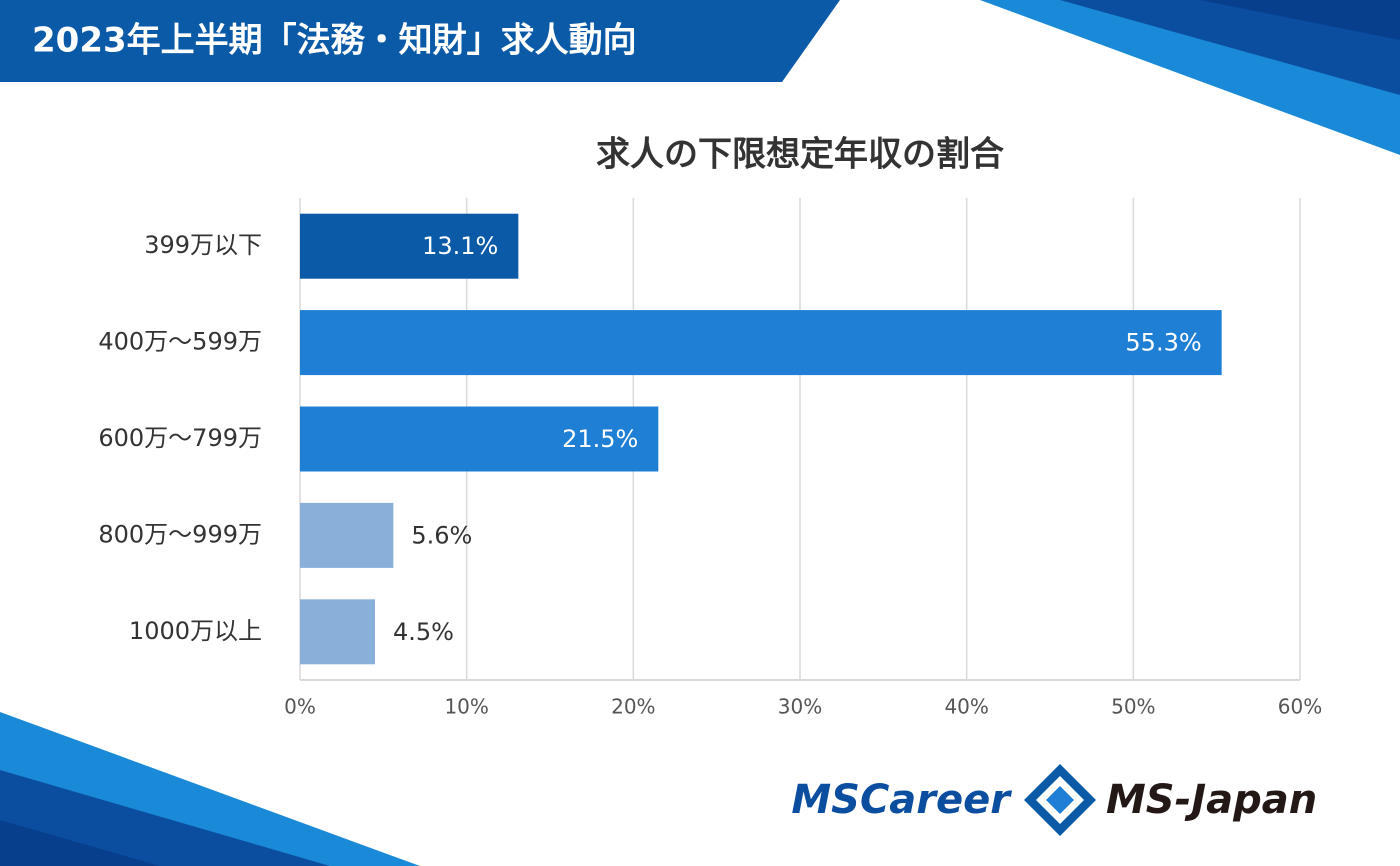  Describe the element at coordinates (203, 245) in the screenshot. I see `y-tick-label: 399万以下` at that location.